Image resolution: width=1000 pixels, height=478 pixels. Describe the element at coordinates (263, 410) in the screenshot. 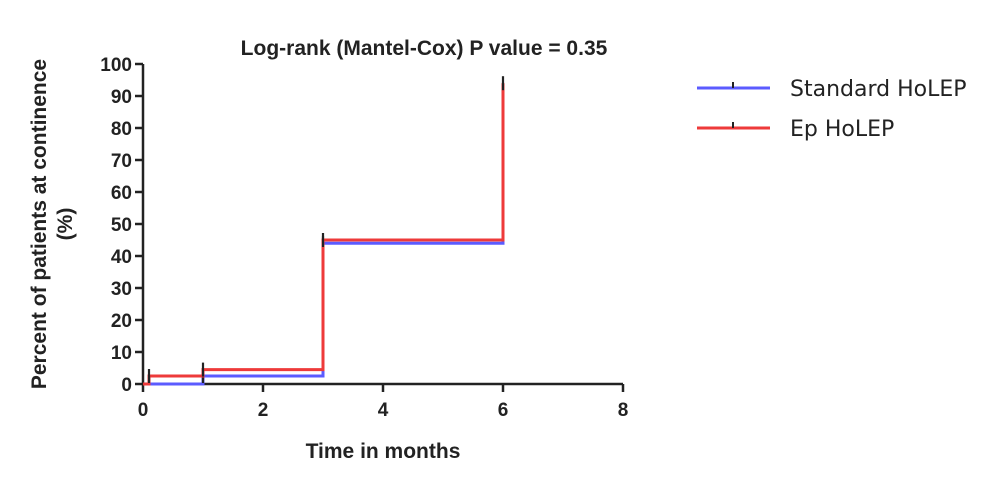

I see `x-tick-label: 2` at that location.